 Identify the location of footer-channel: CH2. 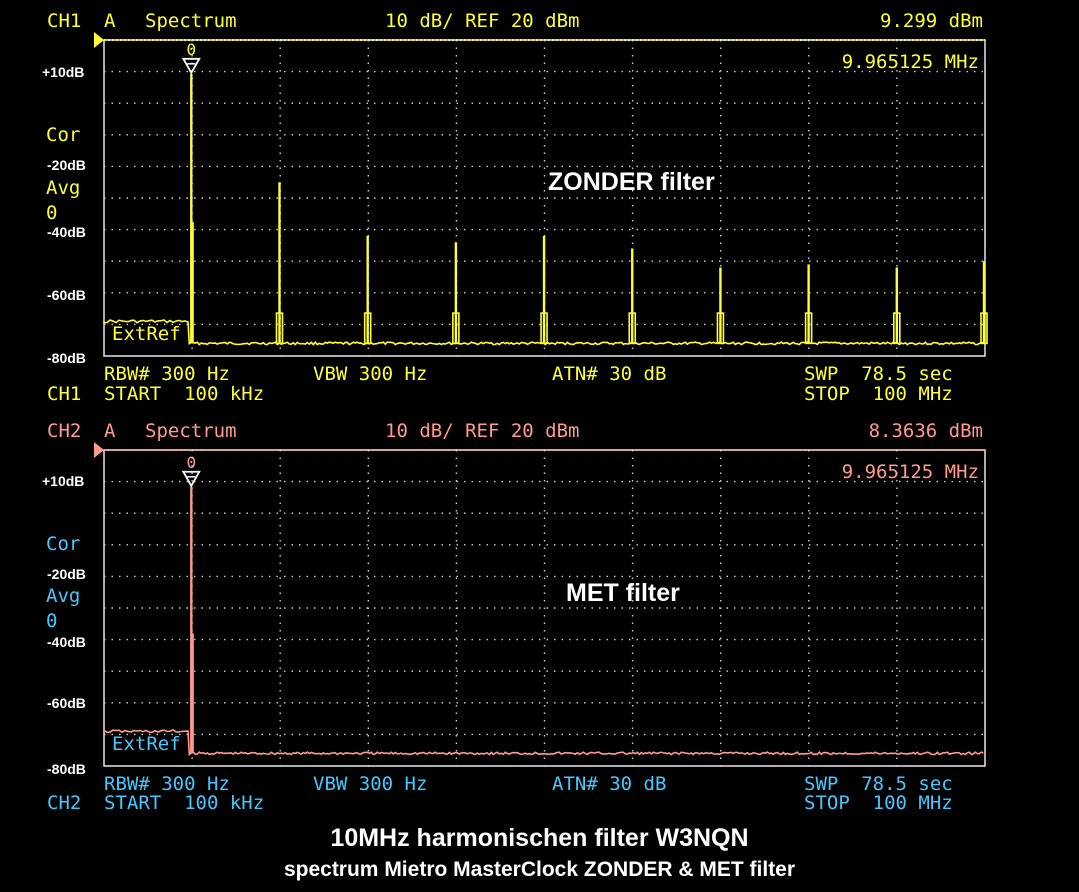
(64, 803).